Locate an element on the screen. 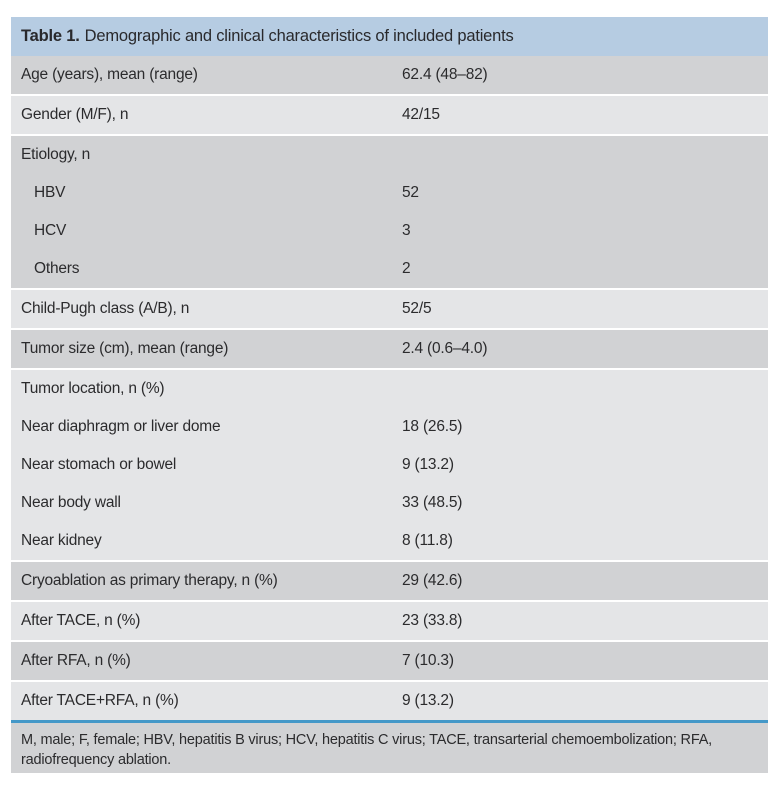 Image resolution: width=775 pixels, height=785 pixels. table-row: Child-Pugh class (A/B), n 52/5 is located at coordinates (389, 309).